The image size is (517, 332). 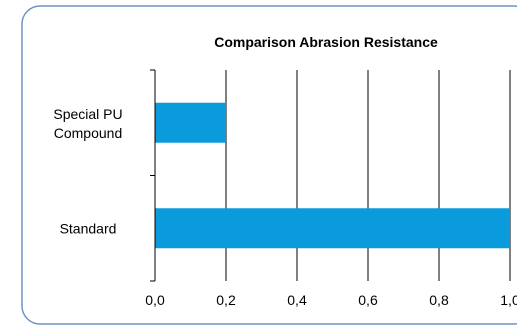 I want to click on y-category-label: Standard, so click(x=88, y=228).